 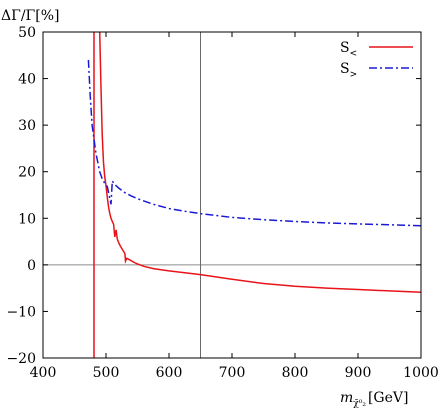 I want to click on x-axis-label-unit: [GeV], so click(x=388, y=398).